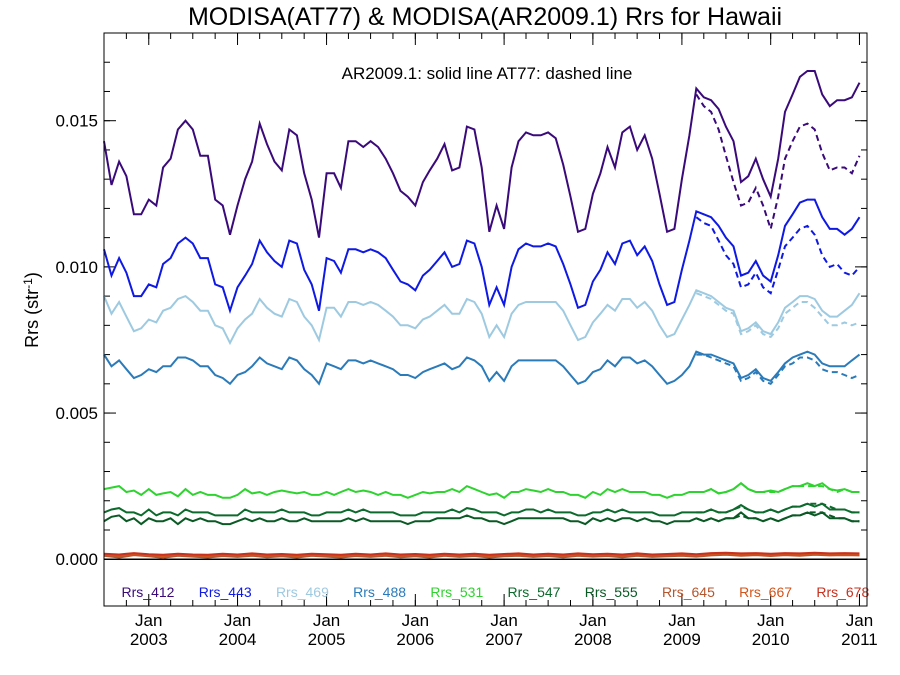 The image size is (900, 675). I want to click on x-tick-label-year: 2008, so click(593, 639).